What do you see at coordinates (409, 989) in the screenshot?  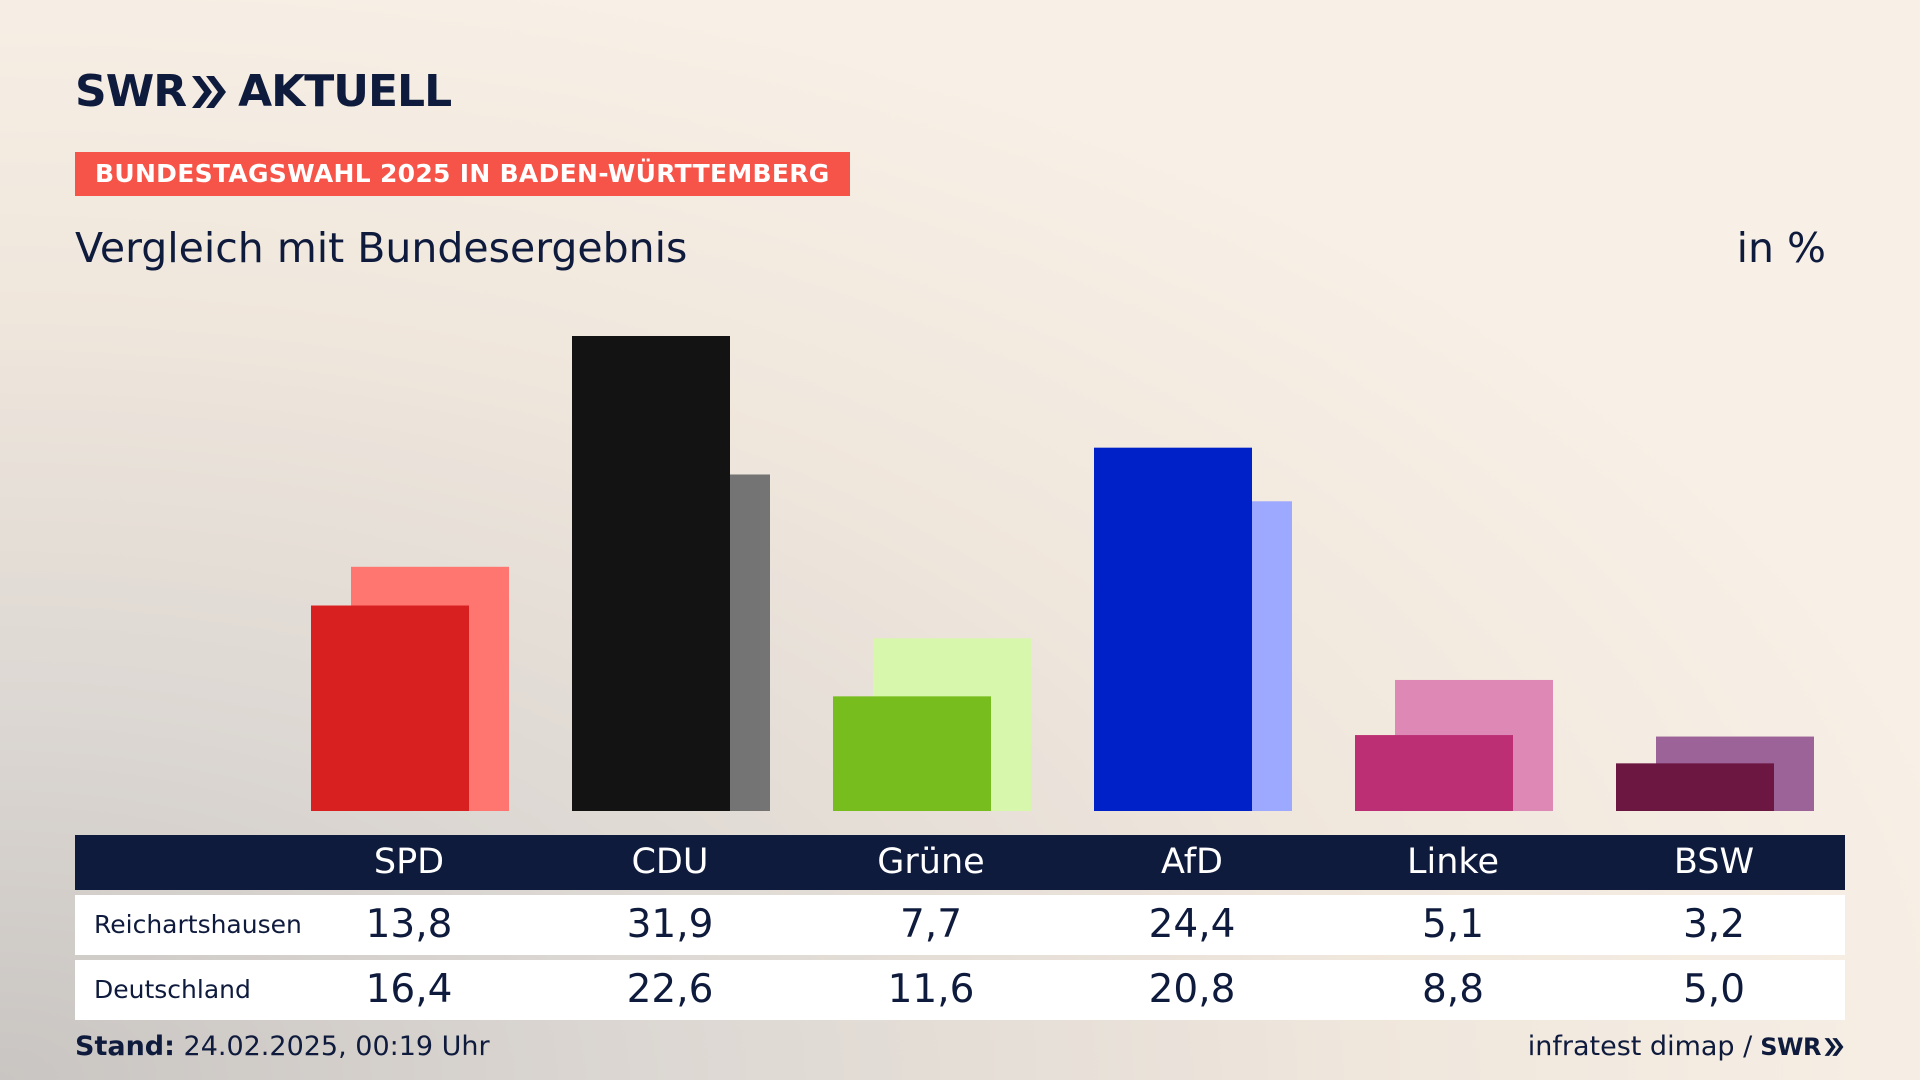 I see `value-cell: 16,4` at bounding box center [409, 989].